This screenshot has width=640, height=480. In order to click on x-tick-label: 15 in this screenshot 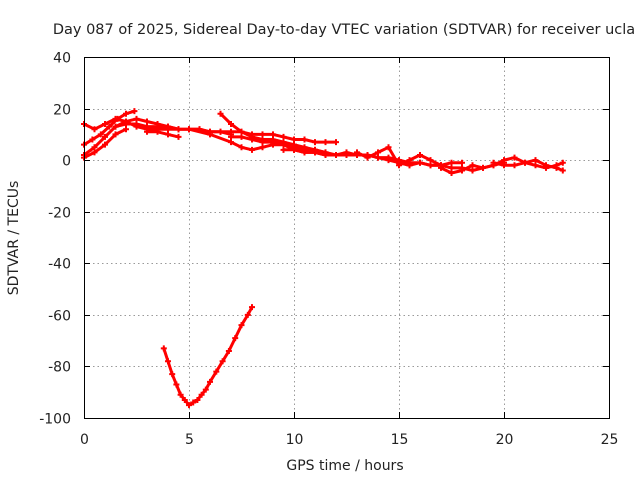, I will do `click(400, 440)`.